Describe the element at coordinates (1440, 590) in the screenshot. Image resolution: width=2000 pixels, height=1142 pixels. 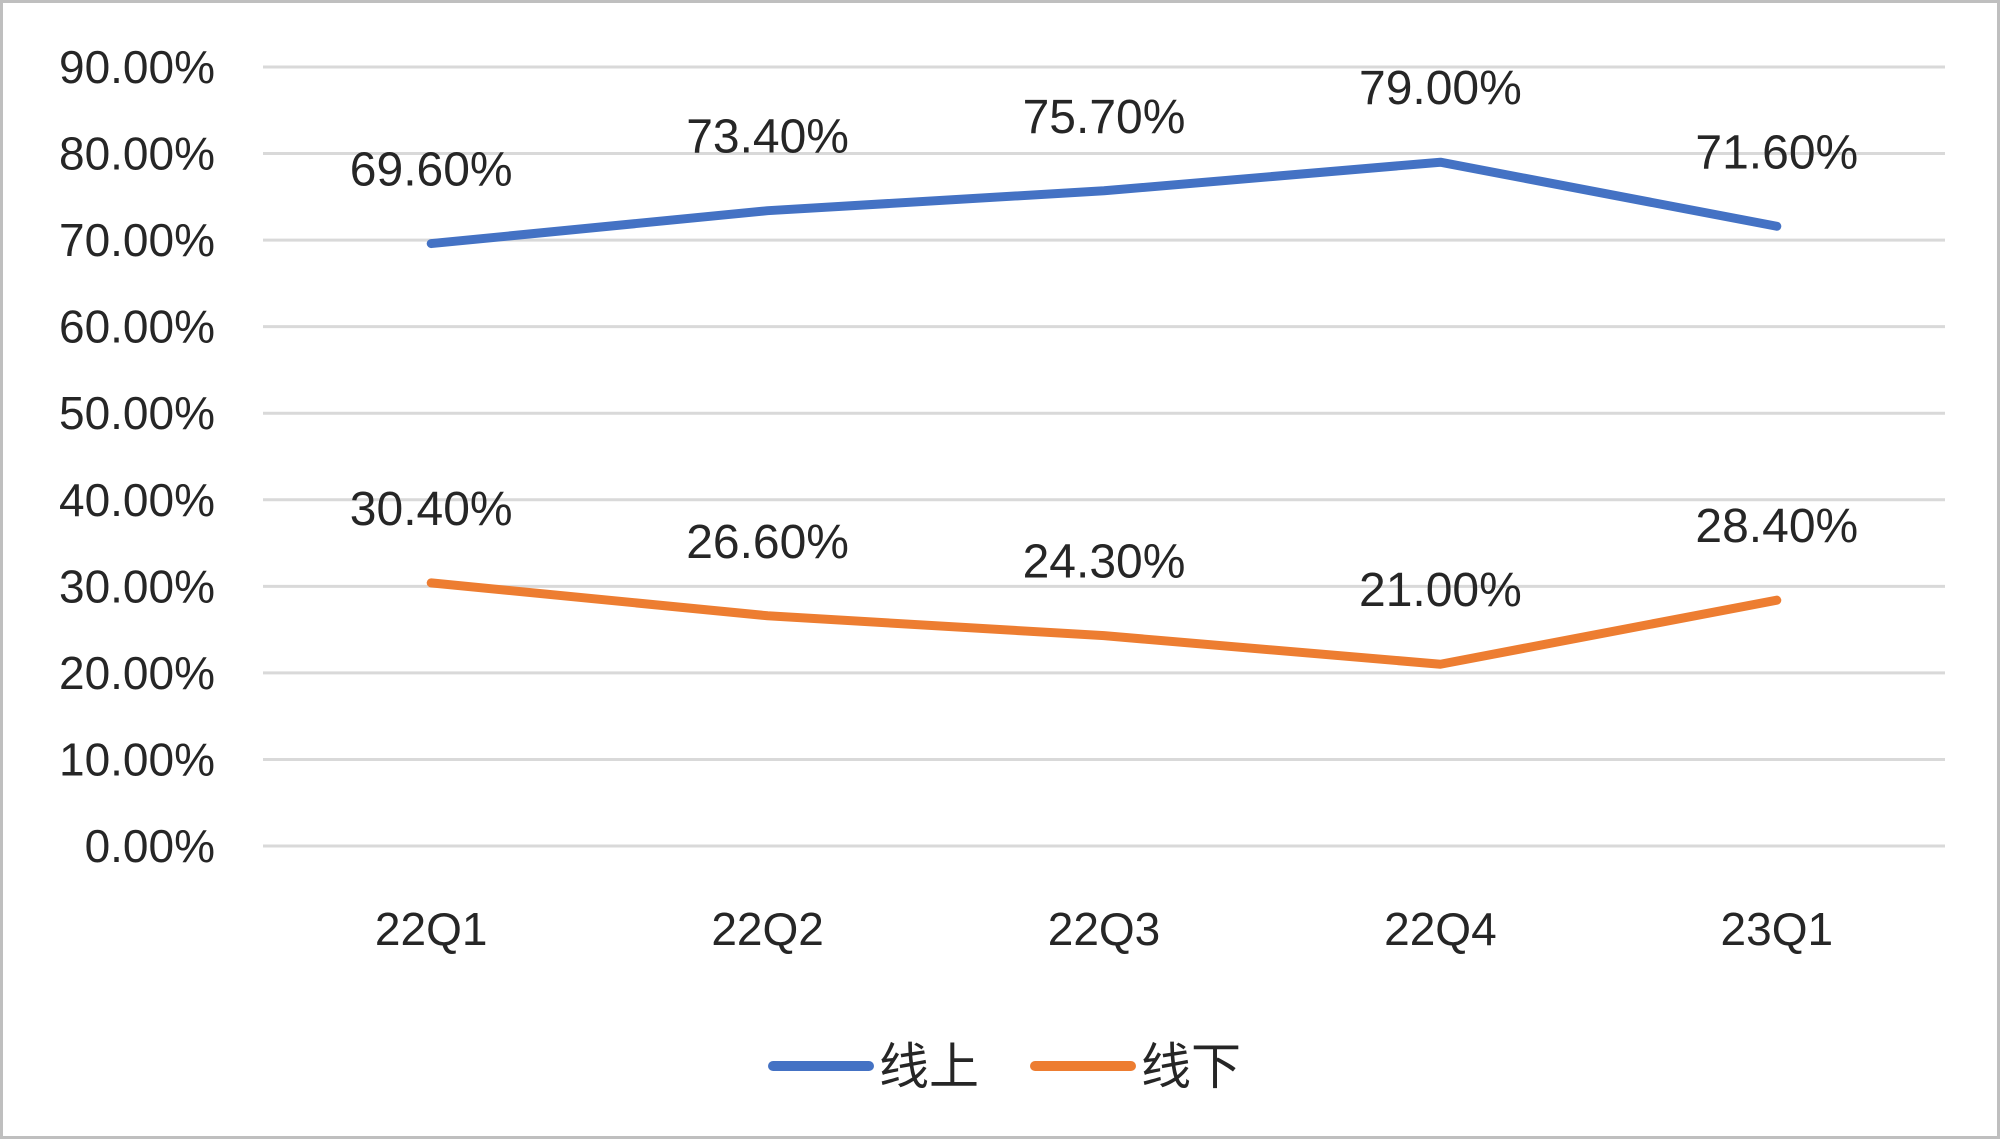
I see `data-label: 21.00%` at that location.